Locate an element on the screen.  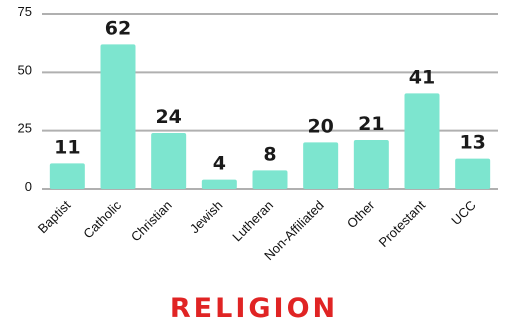
category-label: Baptist is located at coordinates (54, 216).